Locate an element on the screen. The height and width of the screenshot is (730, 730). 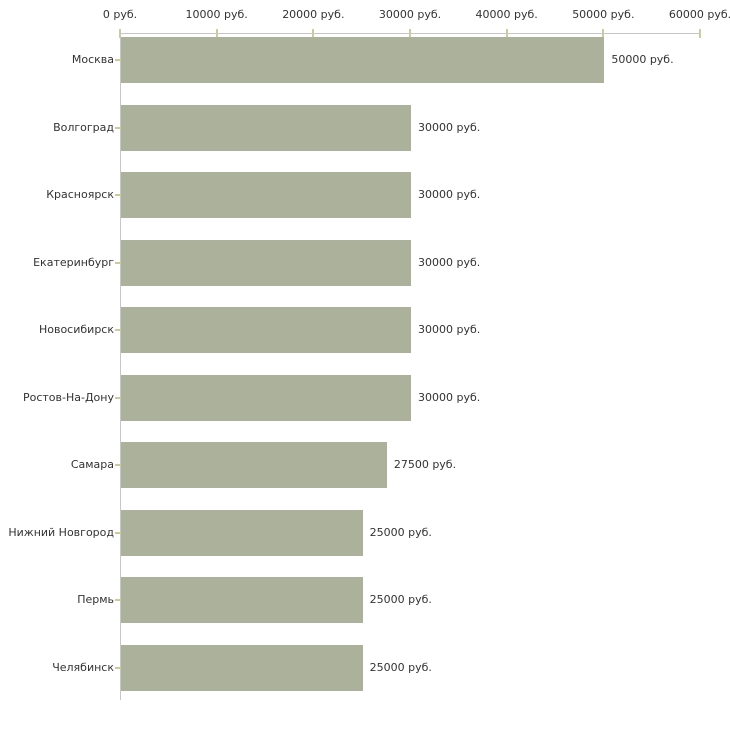
value-label: 27500 руб. is located at coordinates (425, 464).